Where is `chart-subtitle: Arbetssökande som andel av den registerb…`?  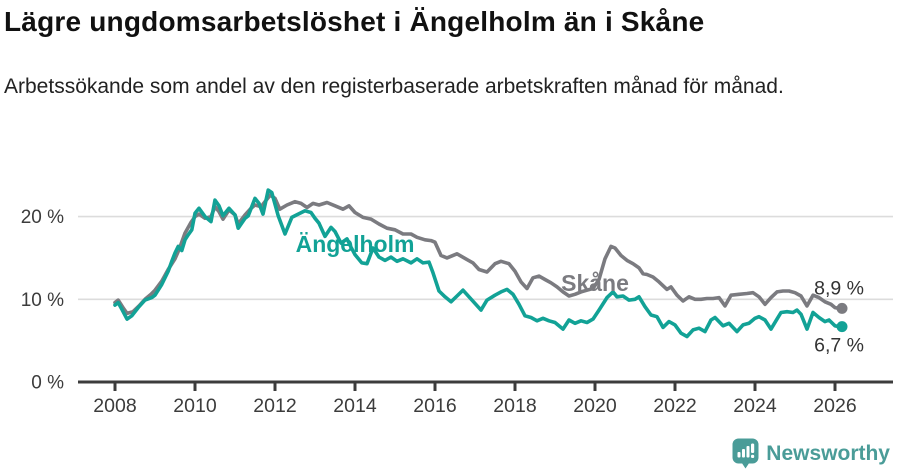
chart-subtitle: Arbetssökande som andel av den registerb… is located at coordinates (394, 86).